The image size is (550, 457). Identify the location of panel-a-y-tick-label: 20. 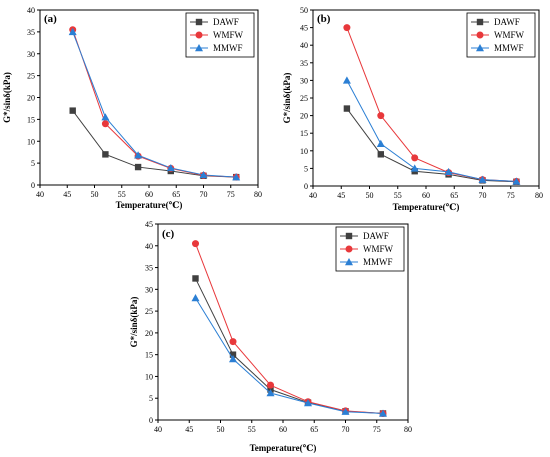
(31, 98).